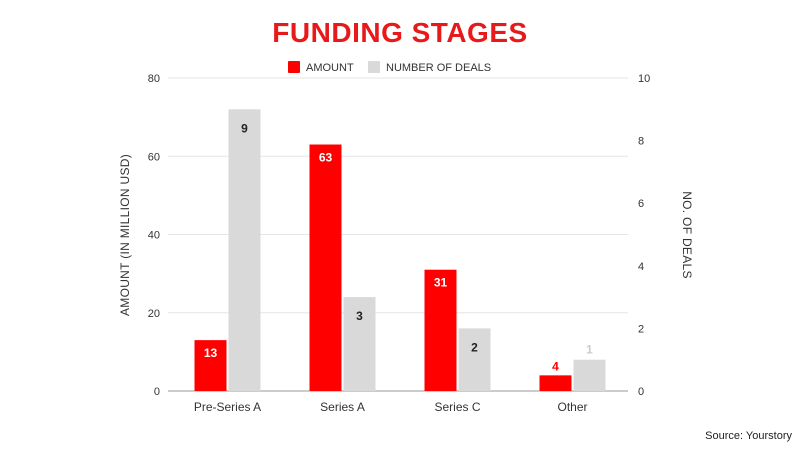 This screenshot has width=800, height=450. Describe the element at coordinates (641, 267) in the screenshot. I see `right-tick-label: 4` at that location.